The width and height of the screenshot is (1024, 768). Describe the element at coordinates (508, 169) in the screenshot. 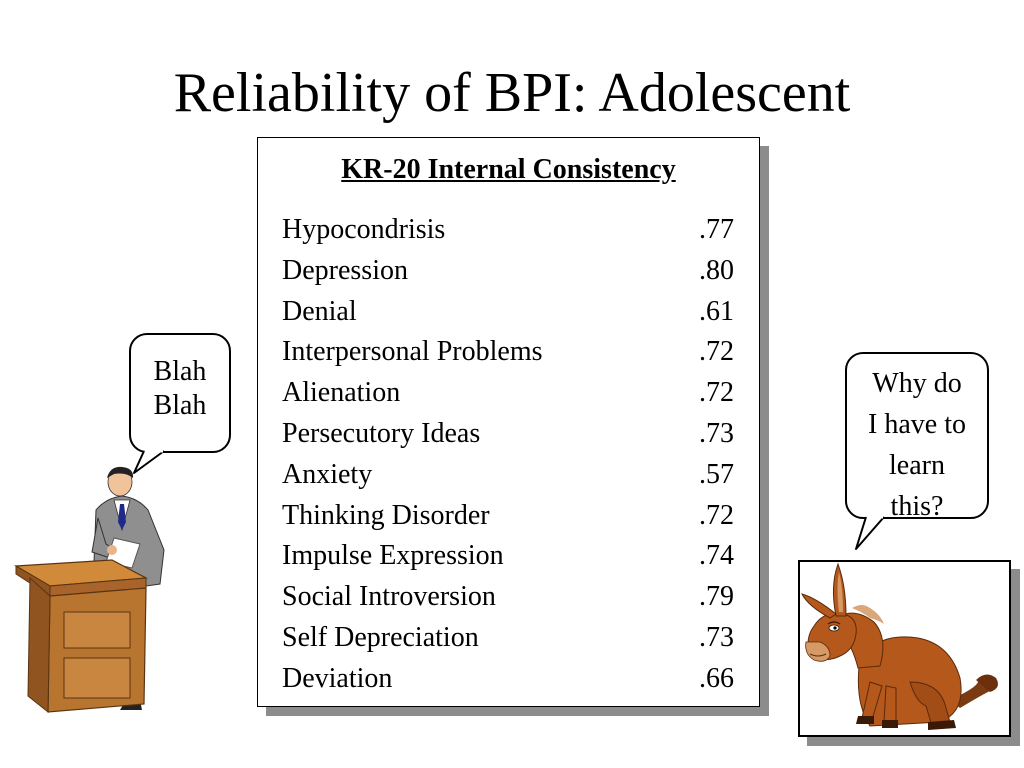

I see `table-heading: KR-20 Internal Consistency` at that location.